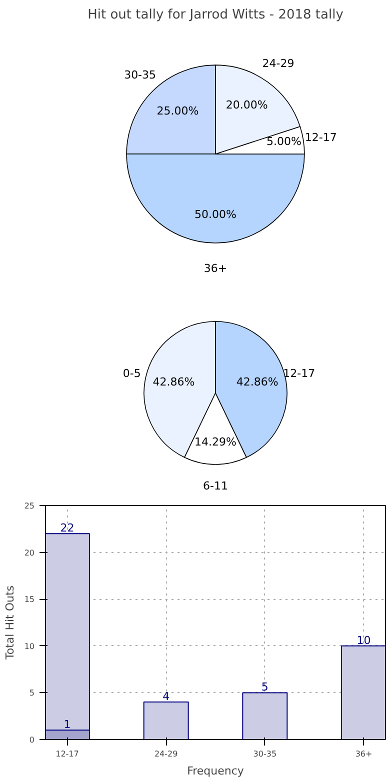 The image size is (390, 780). Describe the element at coordinates (67, 528) in the screenshot. I see `data-label: 22` at that location.